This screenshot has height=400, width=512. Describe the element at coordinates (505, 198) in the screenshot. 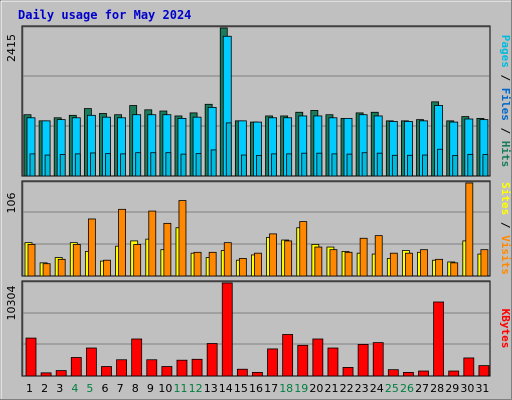

I see `y-axis-label-part: Sites` at that location.